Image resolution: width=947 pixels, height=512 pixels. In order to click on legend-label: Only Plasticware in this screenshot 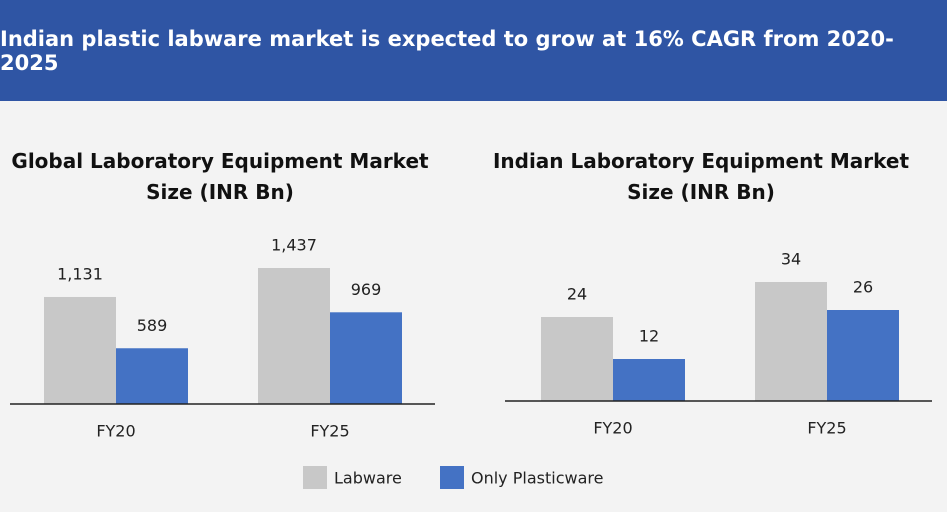, I will do `click(537, 478)`.